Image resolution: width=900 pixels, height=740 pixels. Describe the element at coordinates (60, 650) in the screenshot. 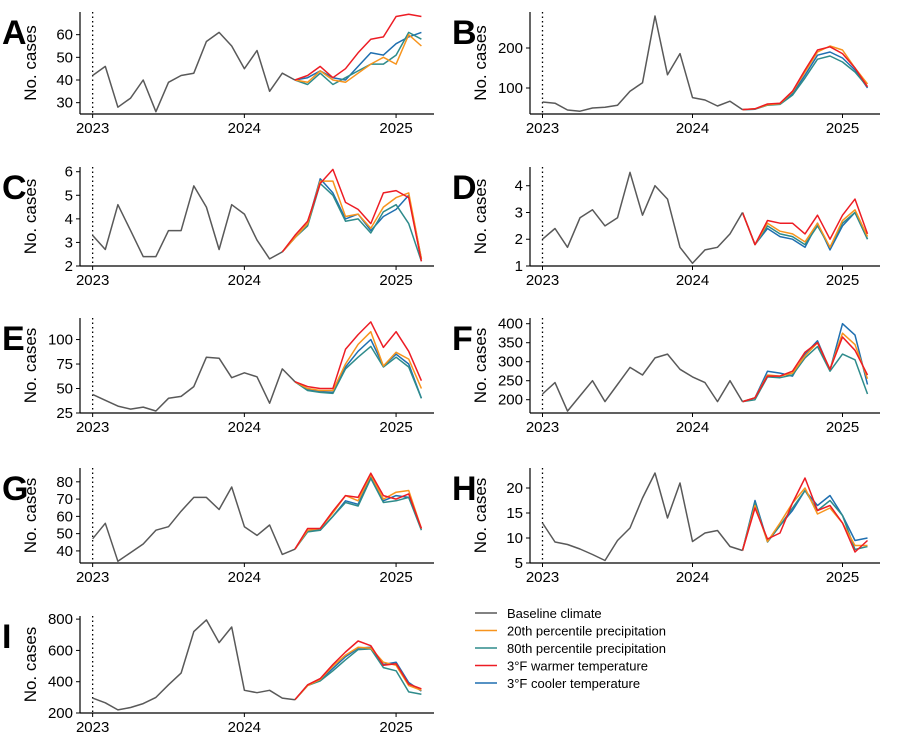

I see `y-tick-label: 600` at that location.